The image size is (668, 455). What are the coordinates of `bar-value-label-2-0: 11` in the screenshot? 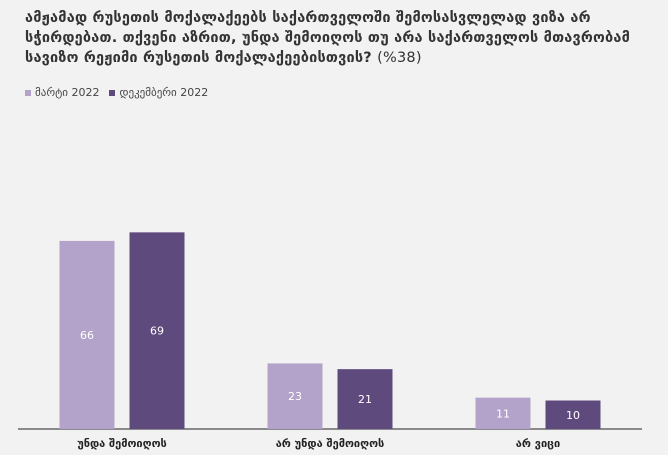 It's located at (503, 413).